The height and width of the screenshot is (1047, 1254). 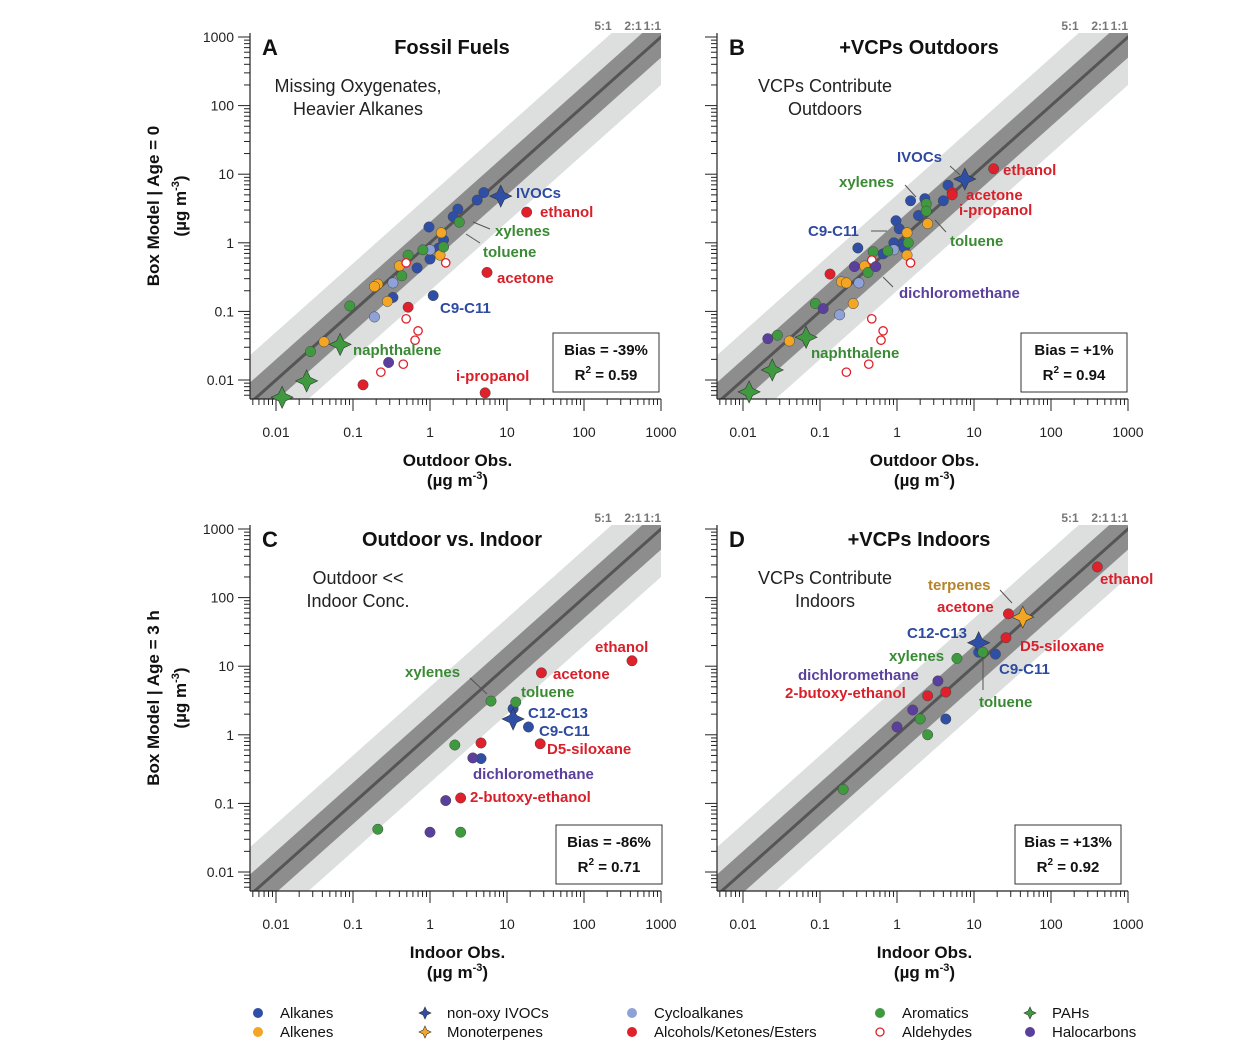 What do you see at coordinates (995, 210) in the screenshot?
I see `annotation-label: i-propanol` at bounding box center [995, 210].